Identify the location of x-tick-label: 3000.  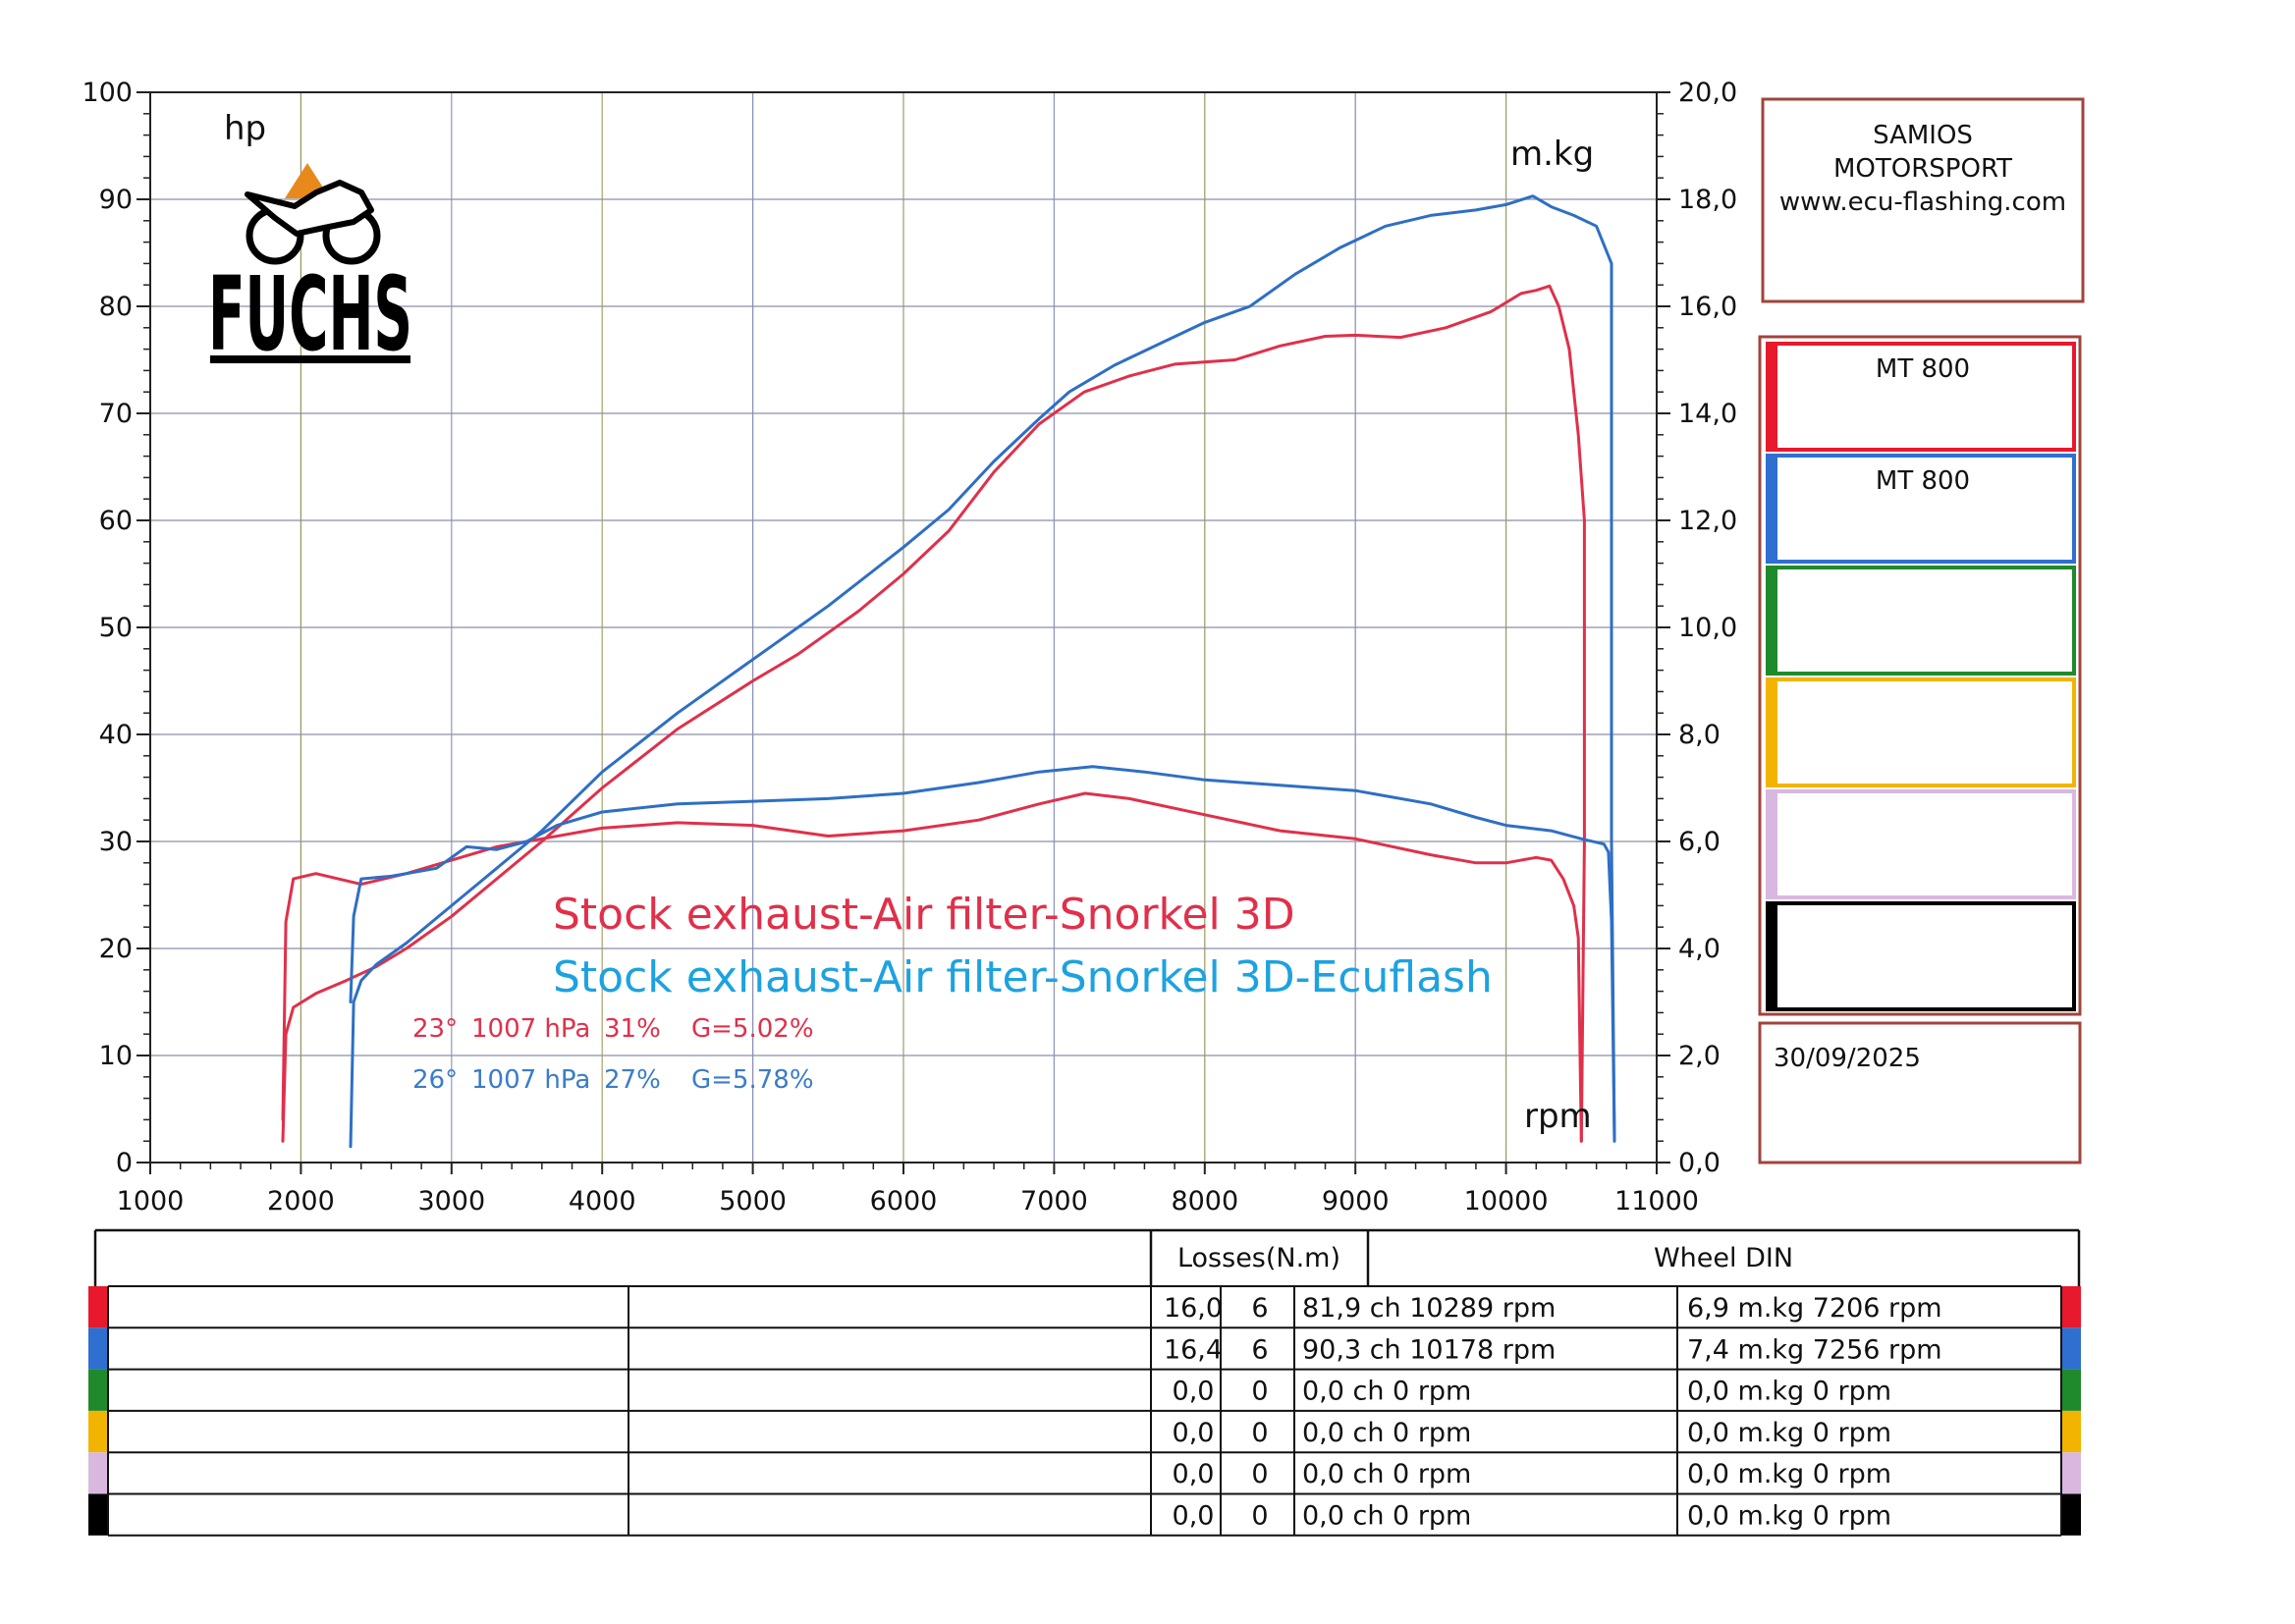
(451, 1201).